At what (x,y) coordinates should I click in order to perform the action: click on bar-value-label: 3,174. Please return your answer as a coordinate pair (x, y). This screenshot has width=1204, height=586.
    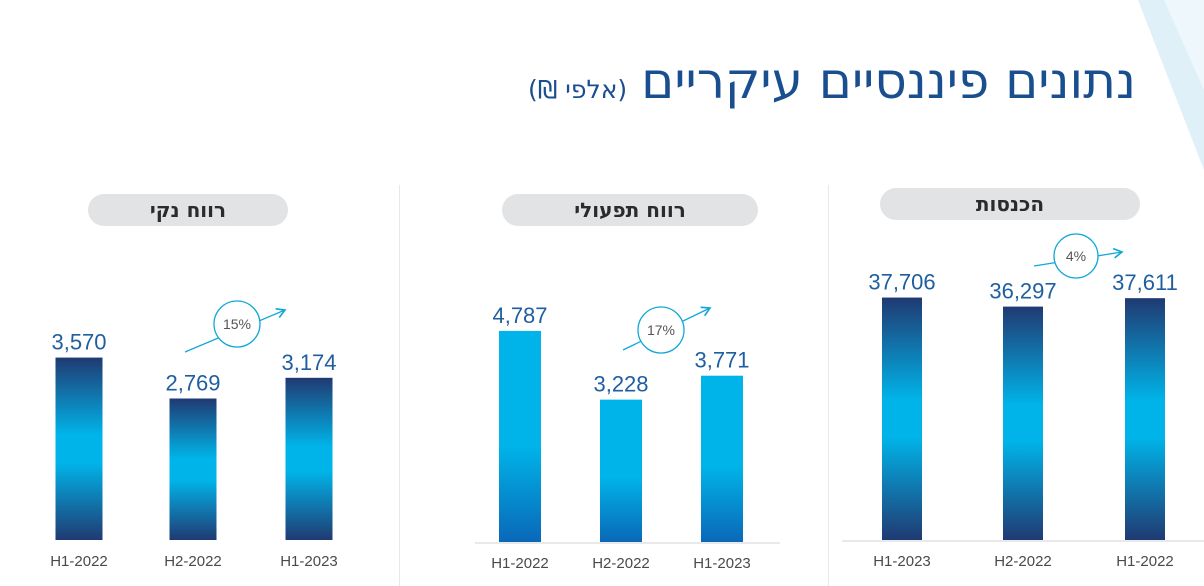
    Looking at the image, I should click on (308, 362).